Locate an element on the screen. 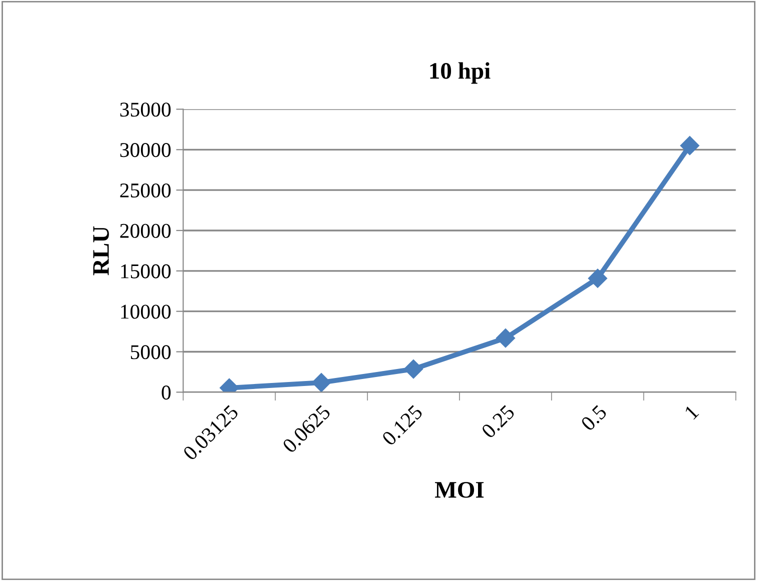 The height and width of the screenshot is (581, 757). x-axis-title: MOI is located at coordinates (459, 490).